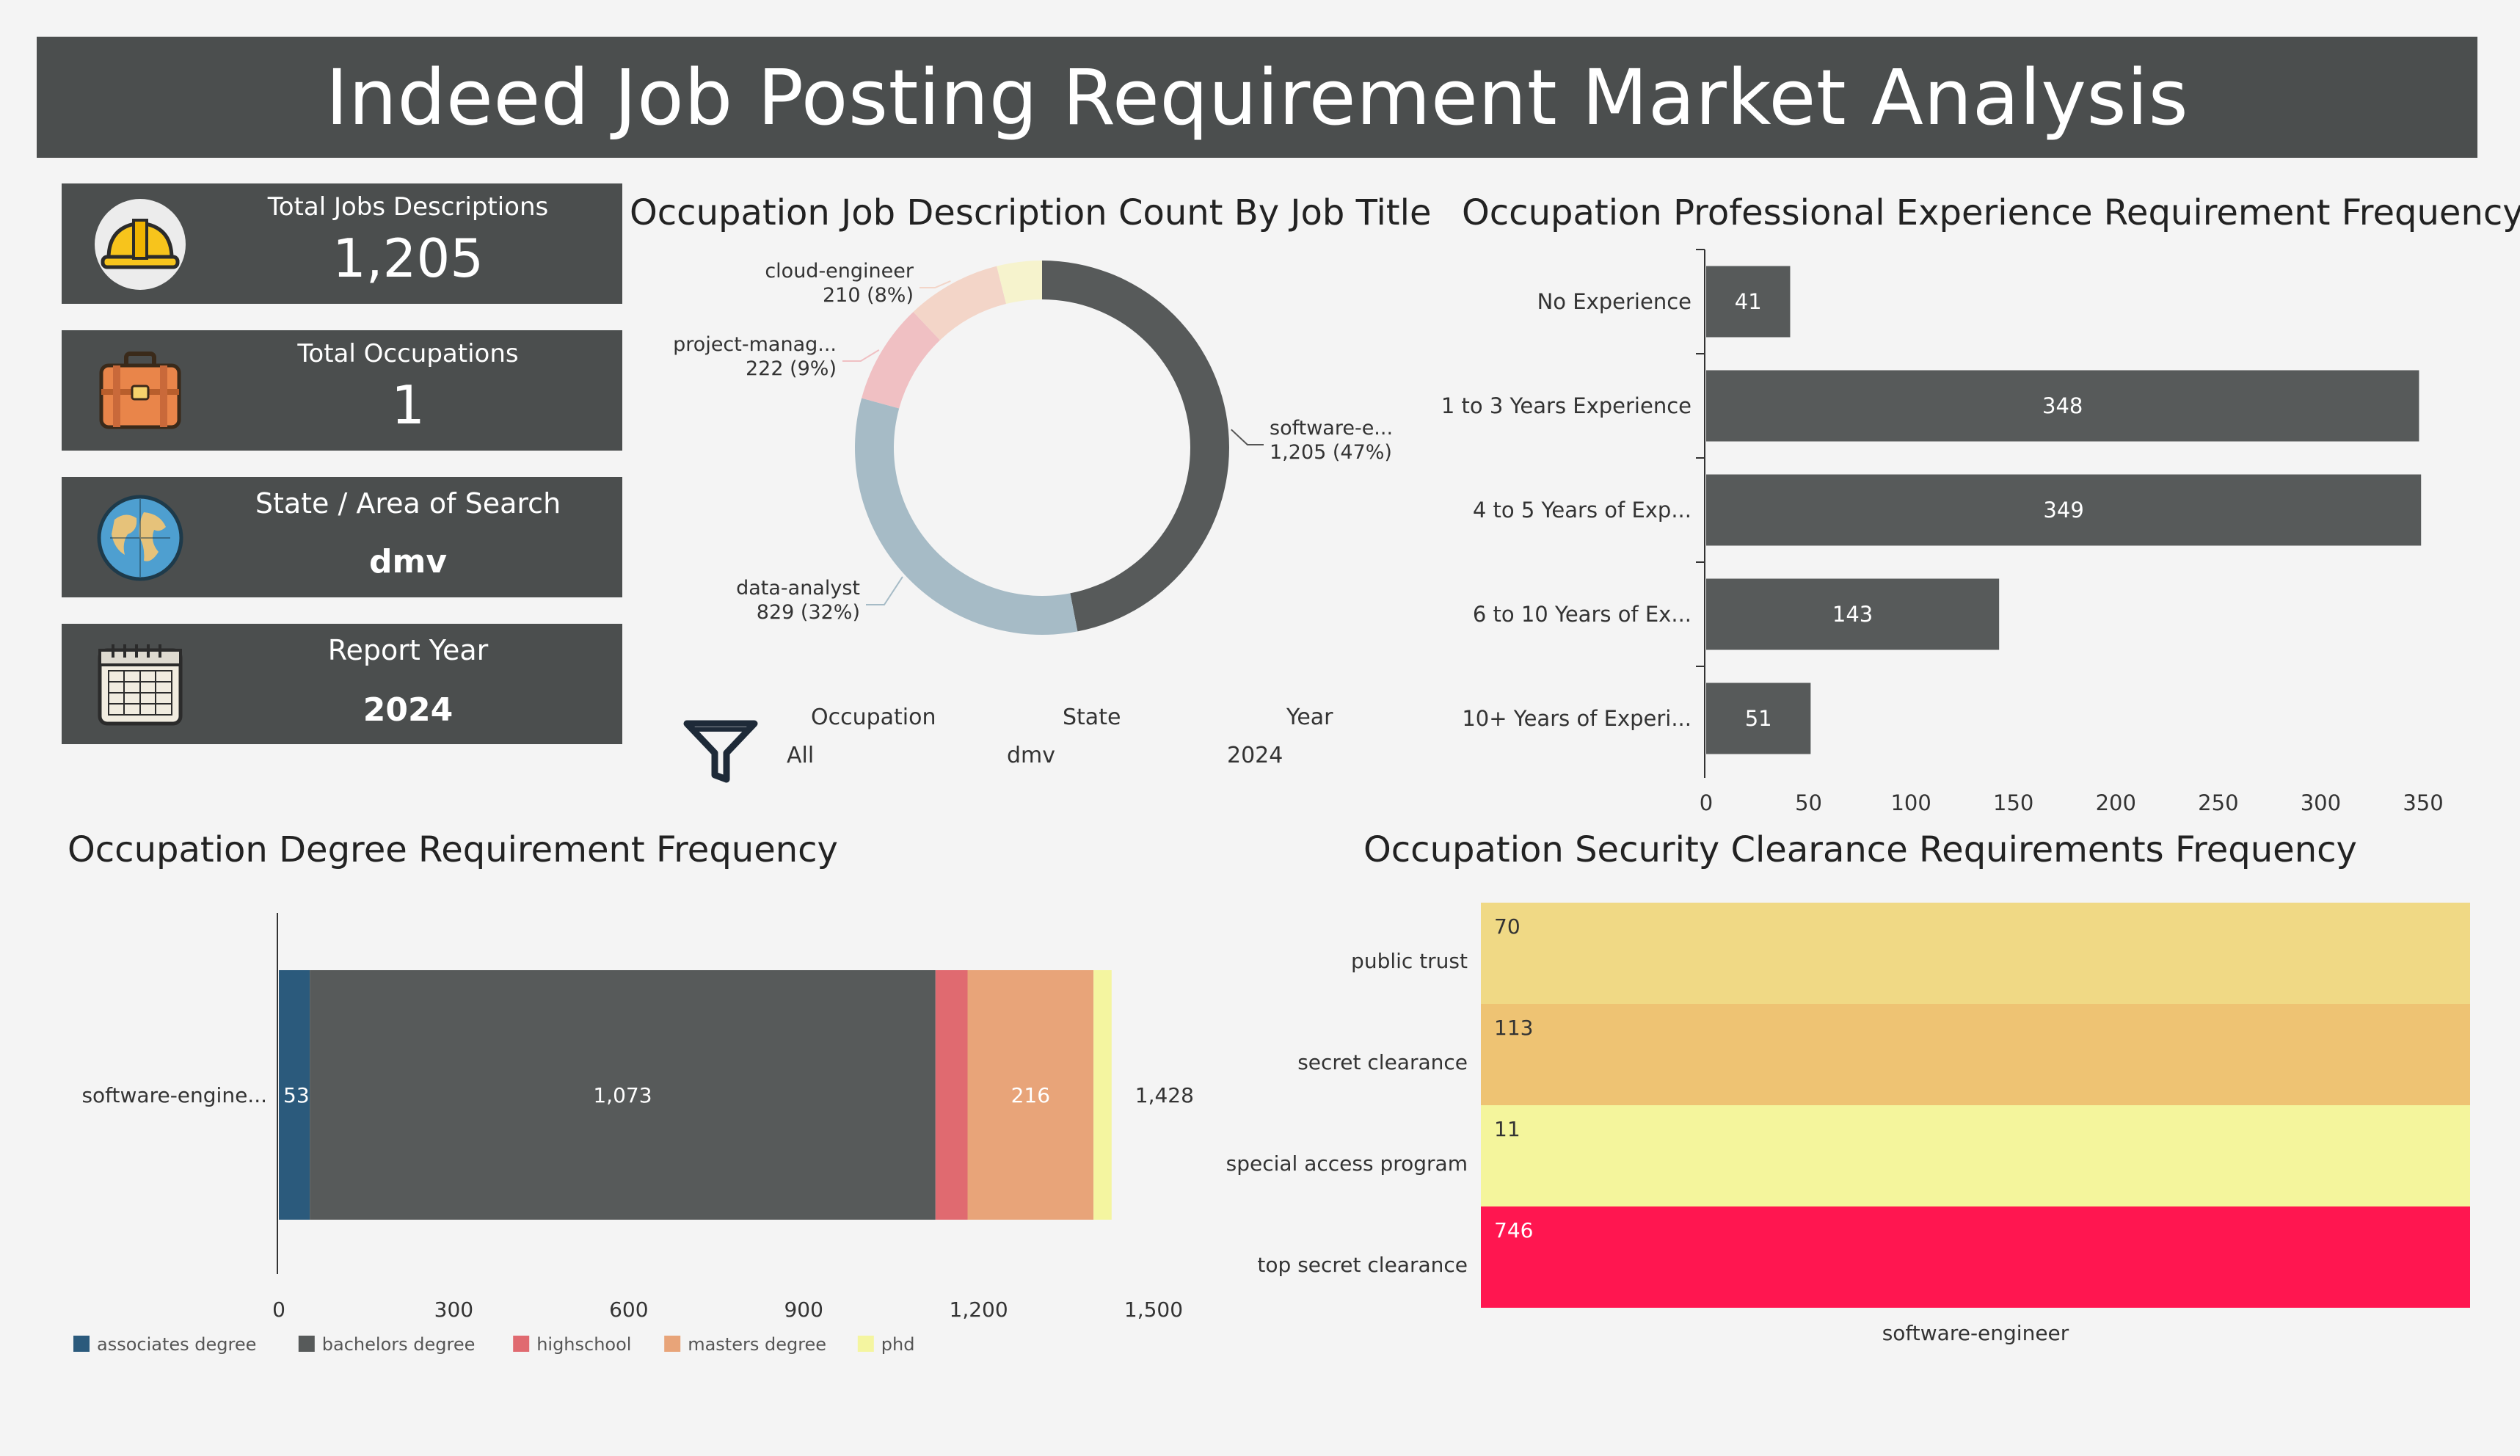  Describe the element at coordinates (408, 650) in the screenshot. I see `kpi-label: Report Year` at that location.